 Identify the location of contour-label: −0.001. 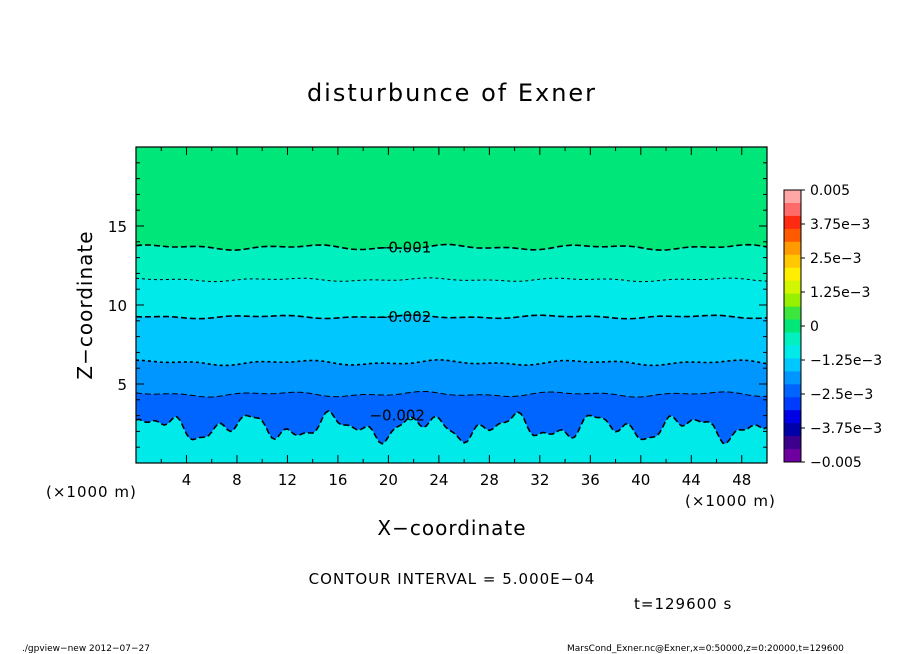
(404, 247).